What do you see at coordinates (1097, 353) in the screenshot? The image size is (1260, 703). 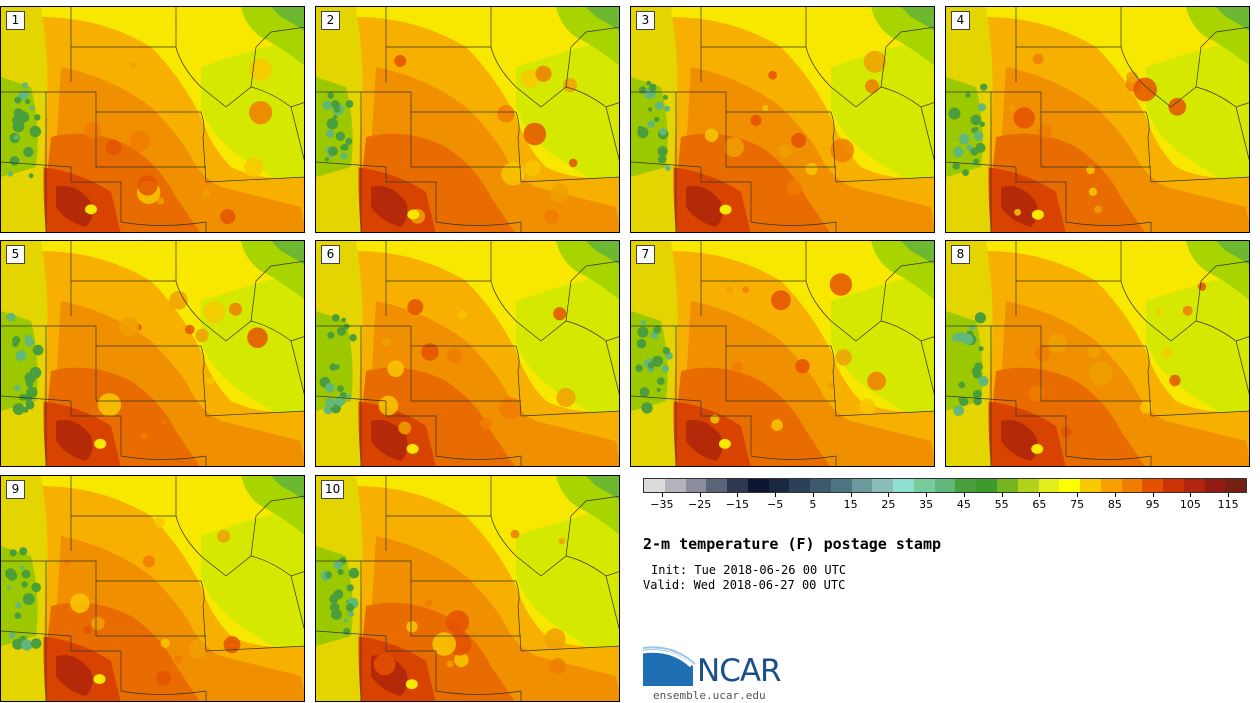 I see `member-panel: 8` at bounding box center [1097, 353].